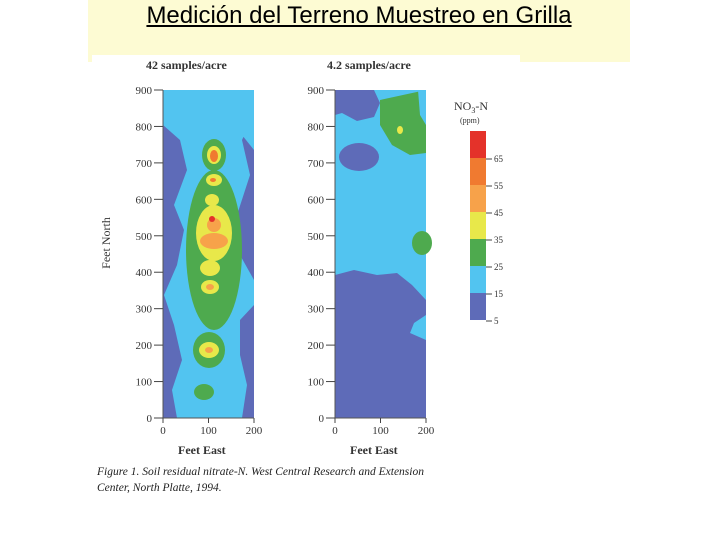 The image size is (720, 540). What do you see at coordinates (470, 120) in the screenshot?
I see `legend-unit: (ppm)` at bounding box center [470, 120].